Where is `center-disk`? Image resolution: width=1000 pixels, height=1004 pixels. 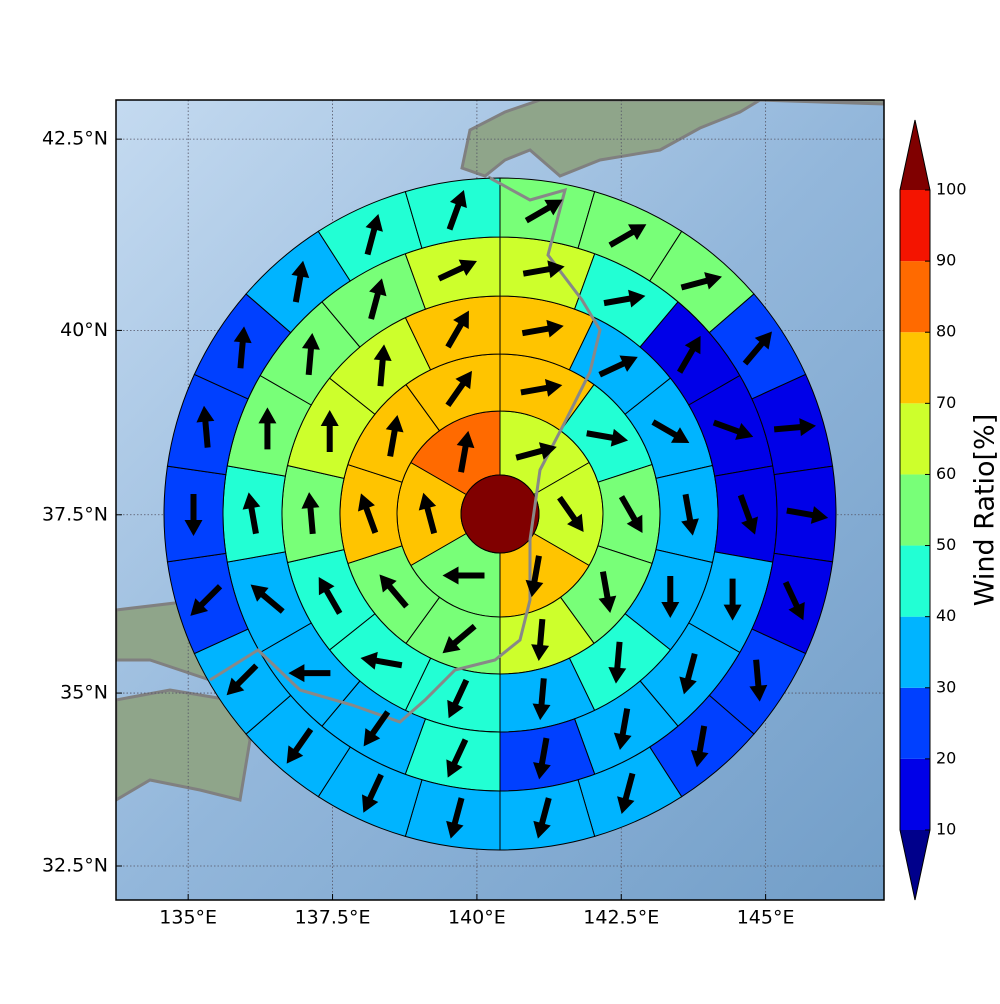 center-disk is located at coordinates (500, 514).